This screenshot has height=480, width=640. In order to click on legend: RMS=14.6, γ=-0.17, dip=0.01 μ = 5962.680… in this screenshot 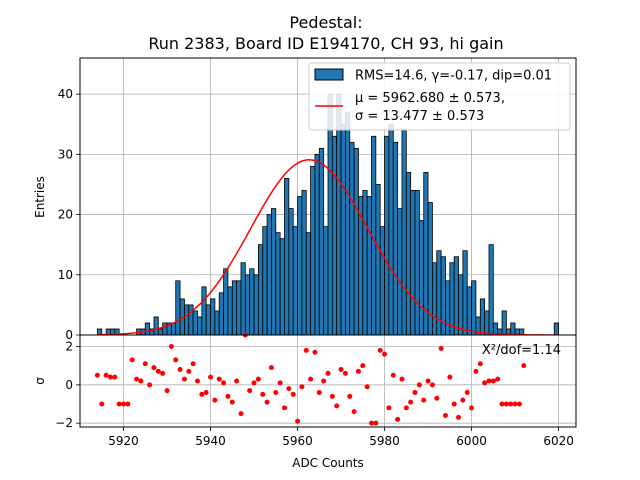, I will do `click(439, 96)`.